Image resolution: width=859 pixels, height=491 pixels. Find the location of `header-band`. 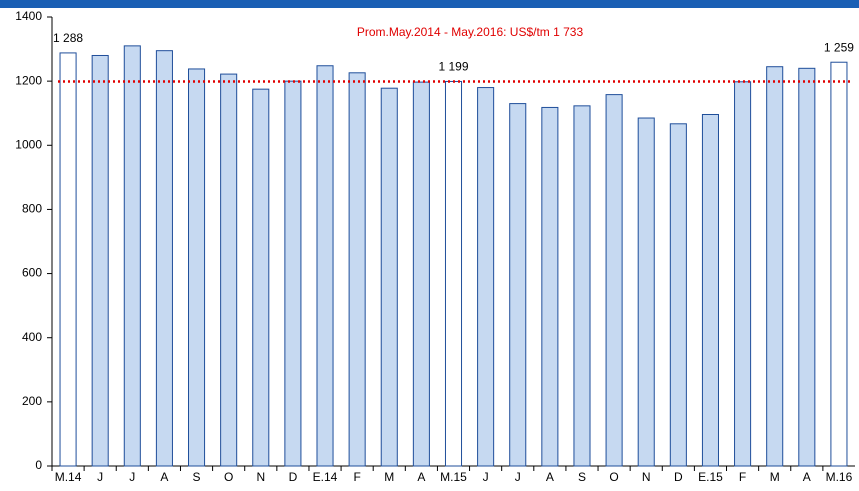

header-band is located at coordinates (429, 4).